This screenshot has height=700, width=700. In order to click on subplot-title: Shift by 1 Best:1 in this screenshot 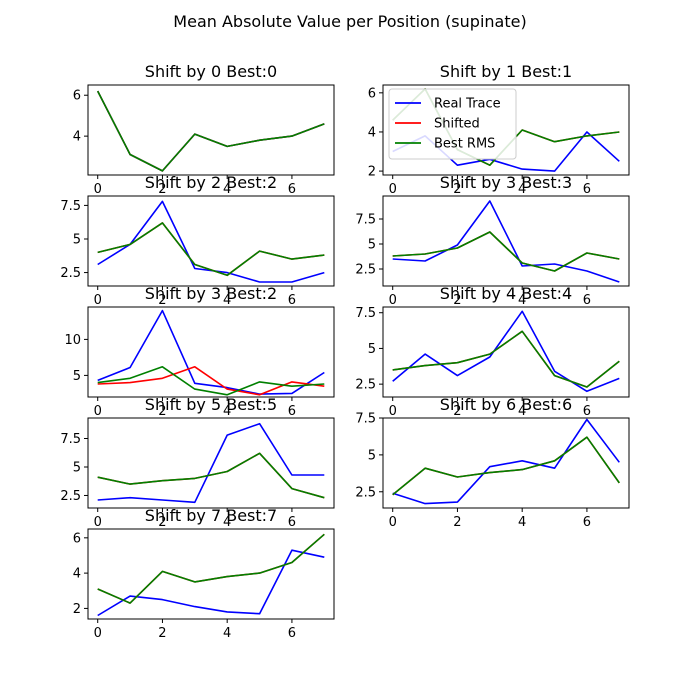, I will do `click(506, 71)`.